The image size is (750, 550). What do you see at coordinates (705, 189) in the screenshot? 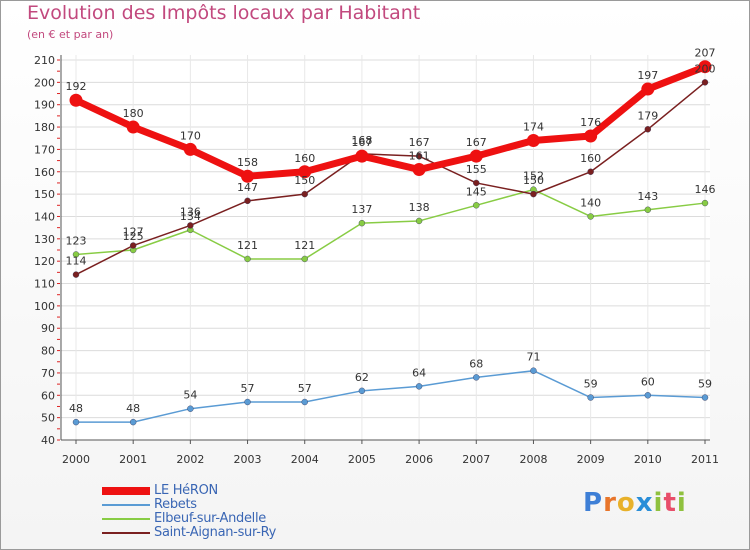
I see `data-label: 146` at bounding box center [705, 189].